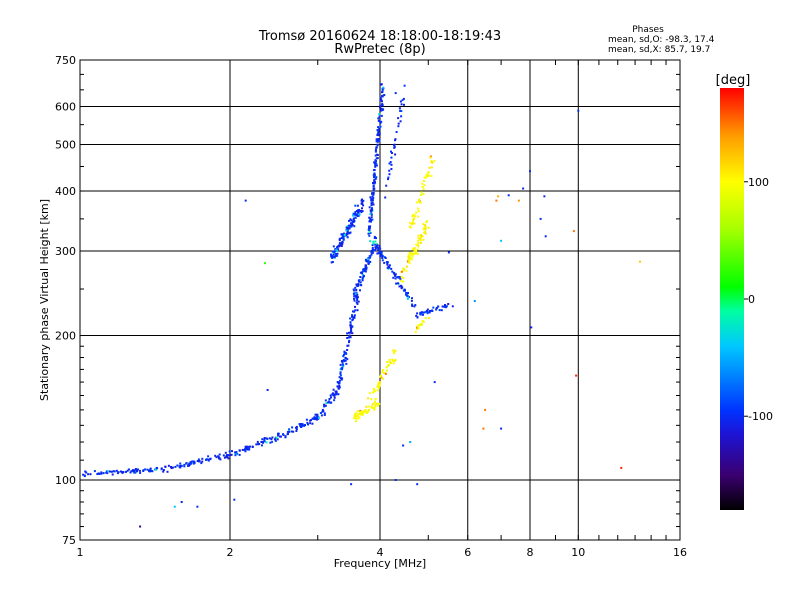 The image size is (800, 600). I want to click on colorbar-ticks: 100 0 -100, so click(758, 299).